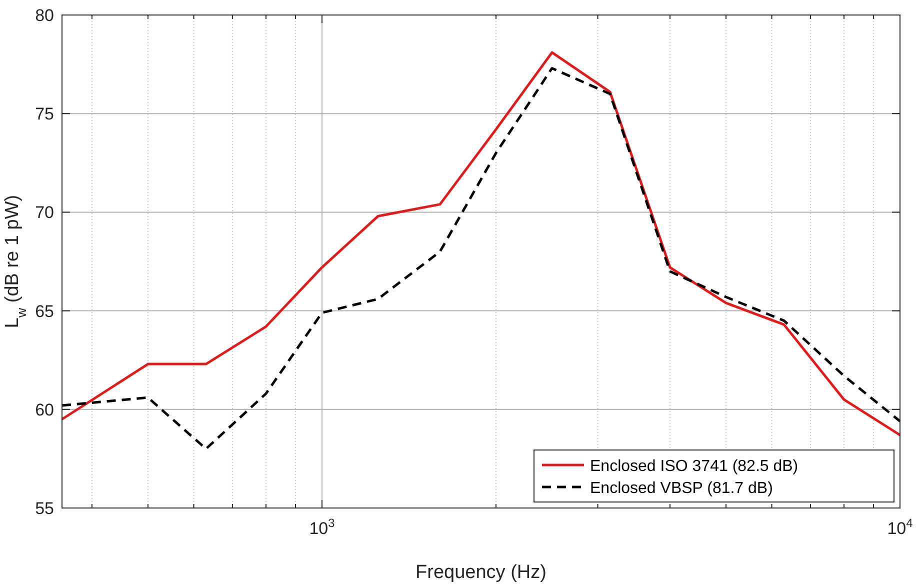 The width and height of the screenshot is (916, 584). What do you see at coordinates (44, 508) in the screenshot?
I see `y-tick-label: 55` at bounding box center [44, 508].